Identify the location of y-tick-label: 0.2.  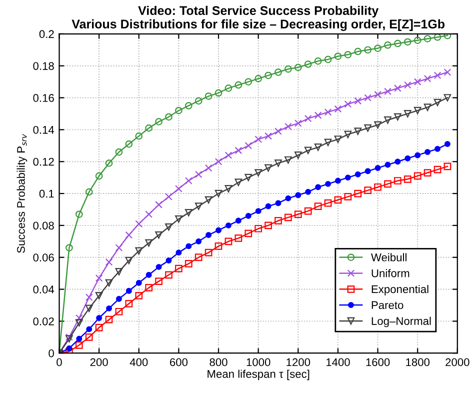
(46, 34).